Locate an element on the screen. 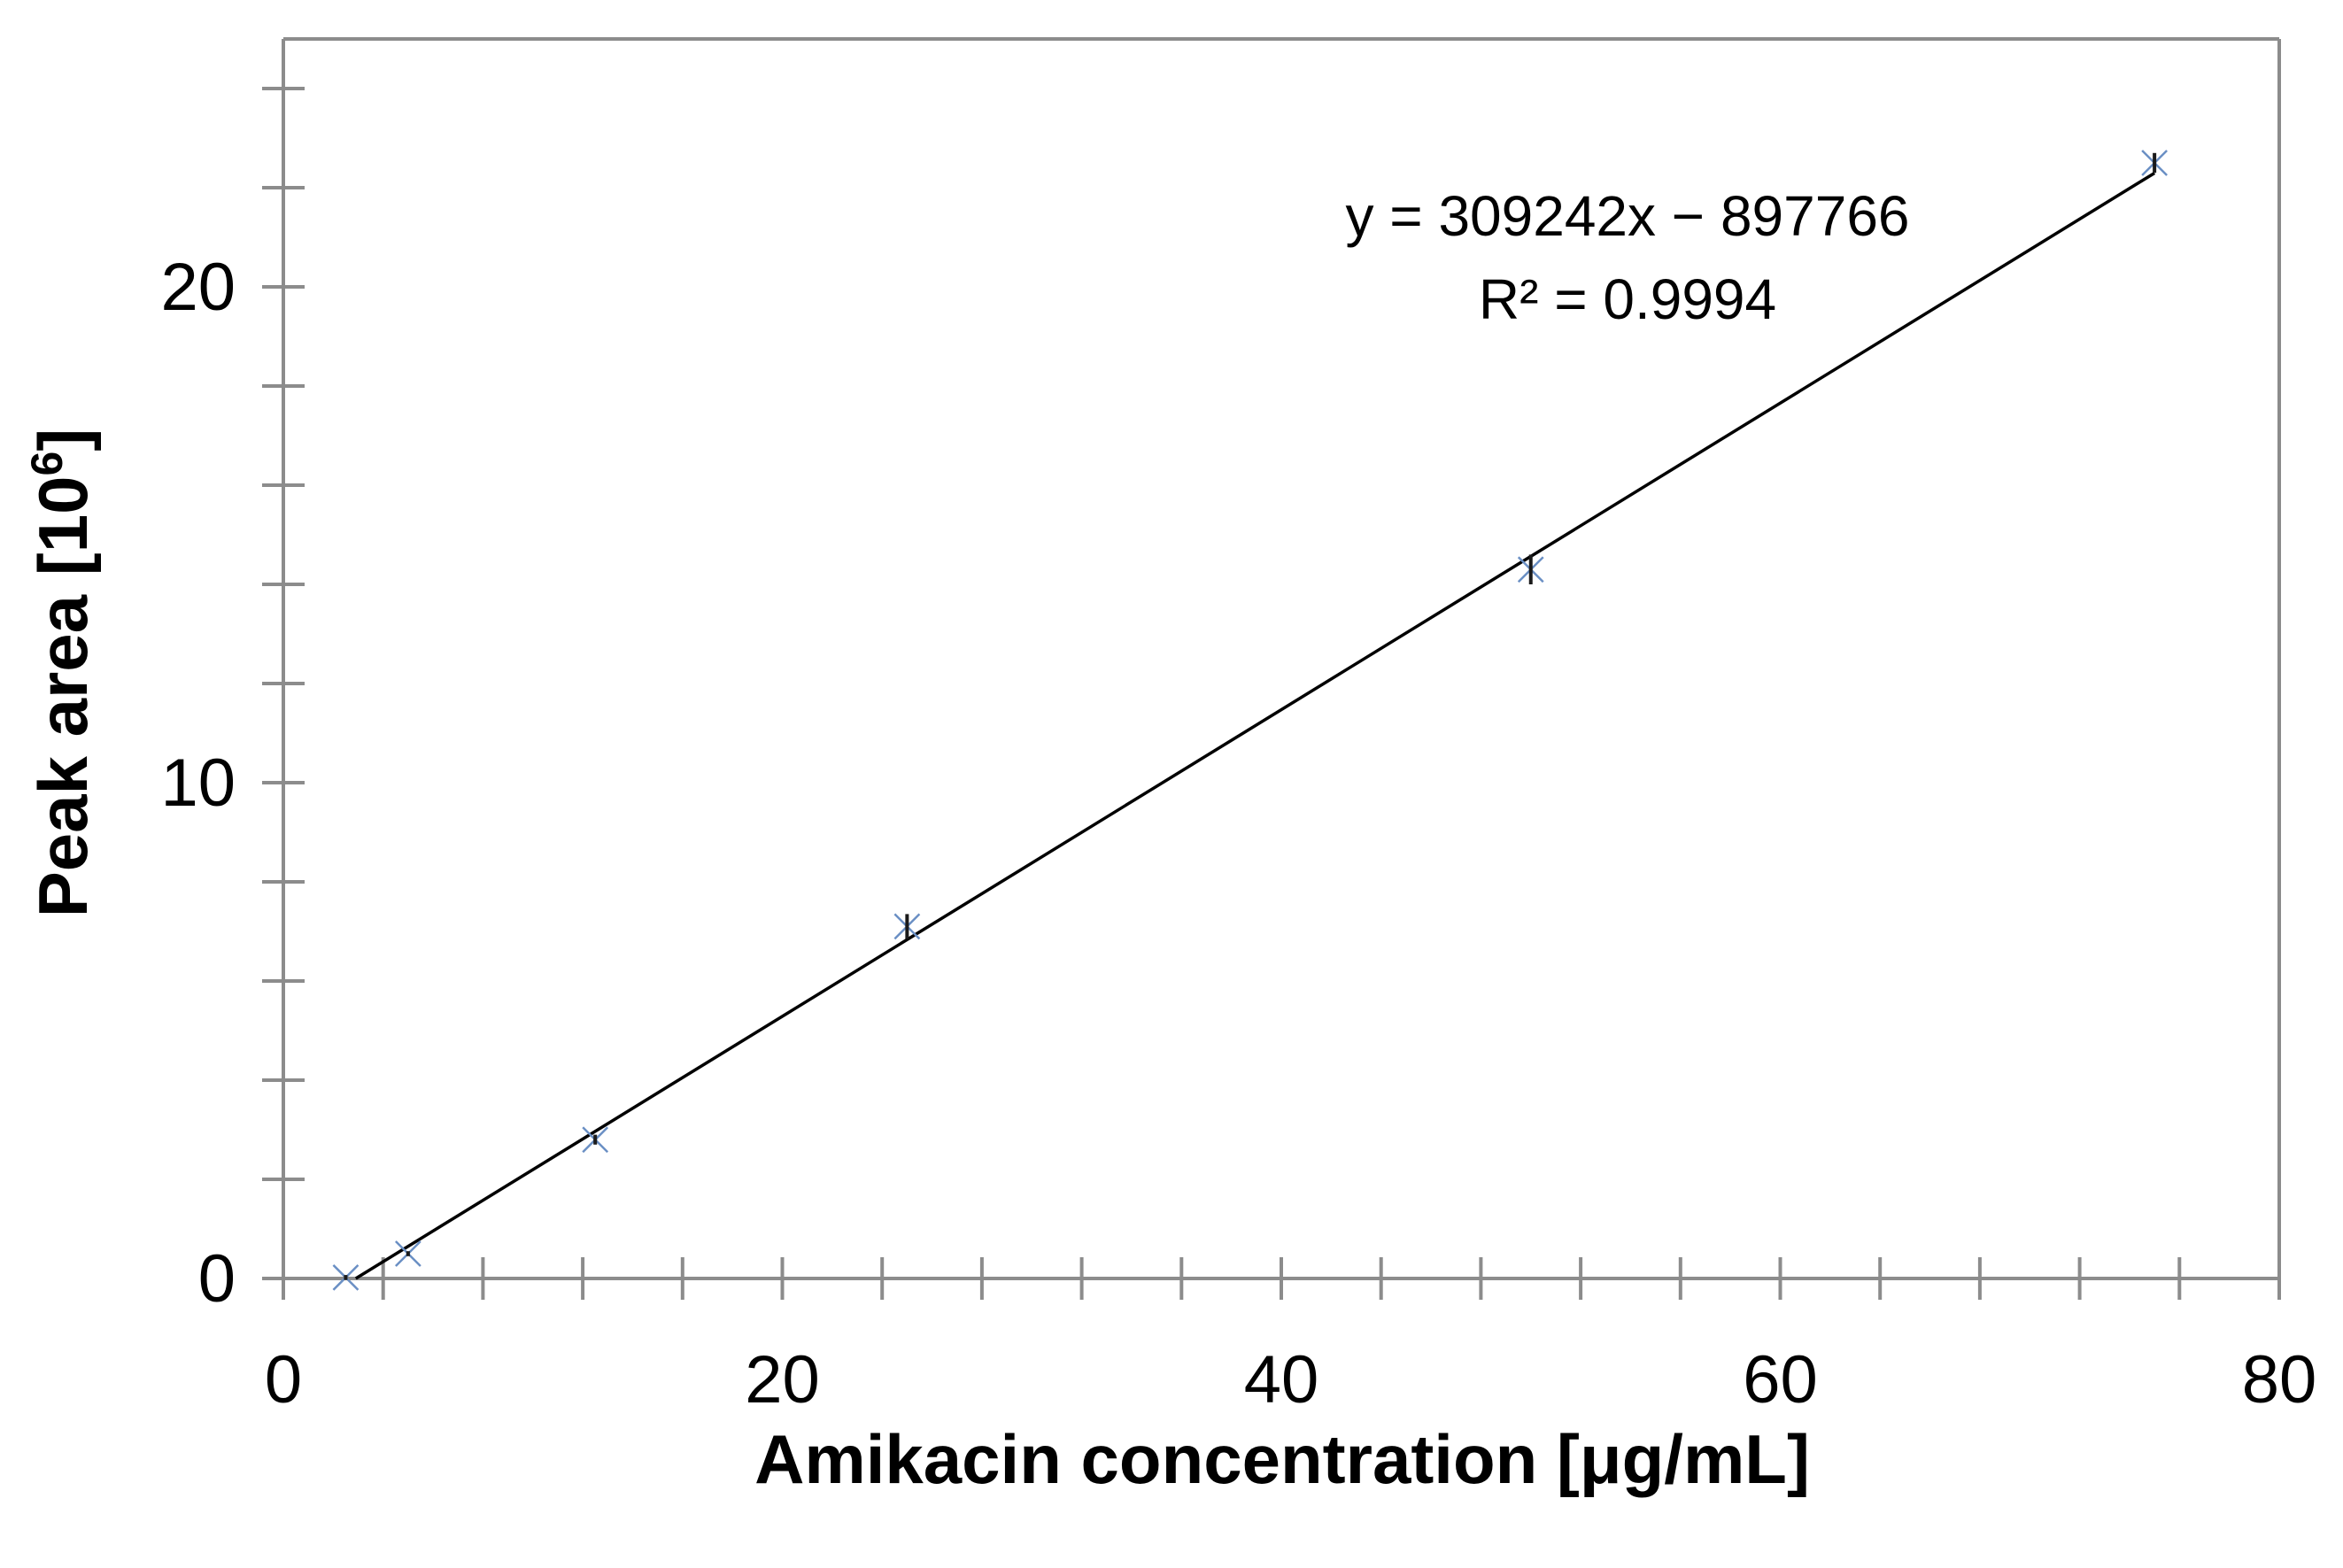 This screenshot has height=1568, width=2343. x-tick-label: 80 is located at coordinates (2279, 1380).